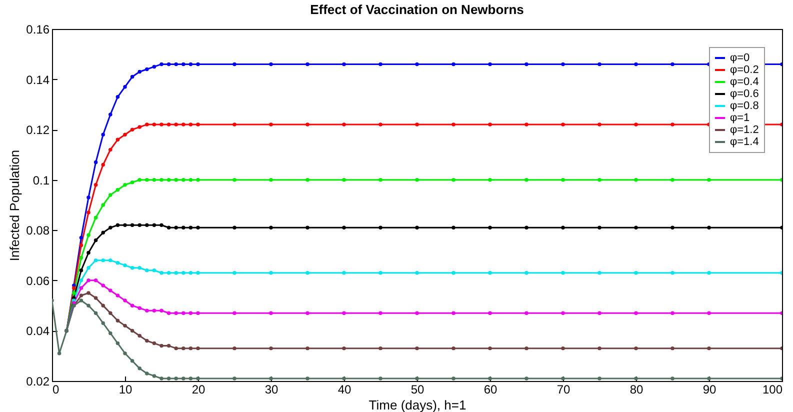  I want to click on legend-label: φ=0.4, so click(744, 82).